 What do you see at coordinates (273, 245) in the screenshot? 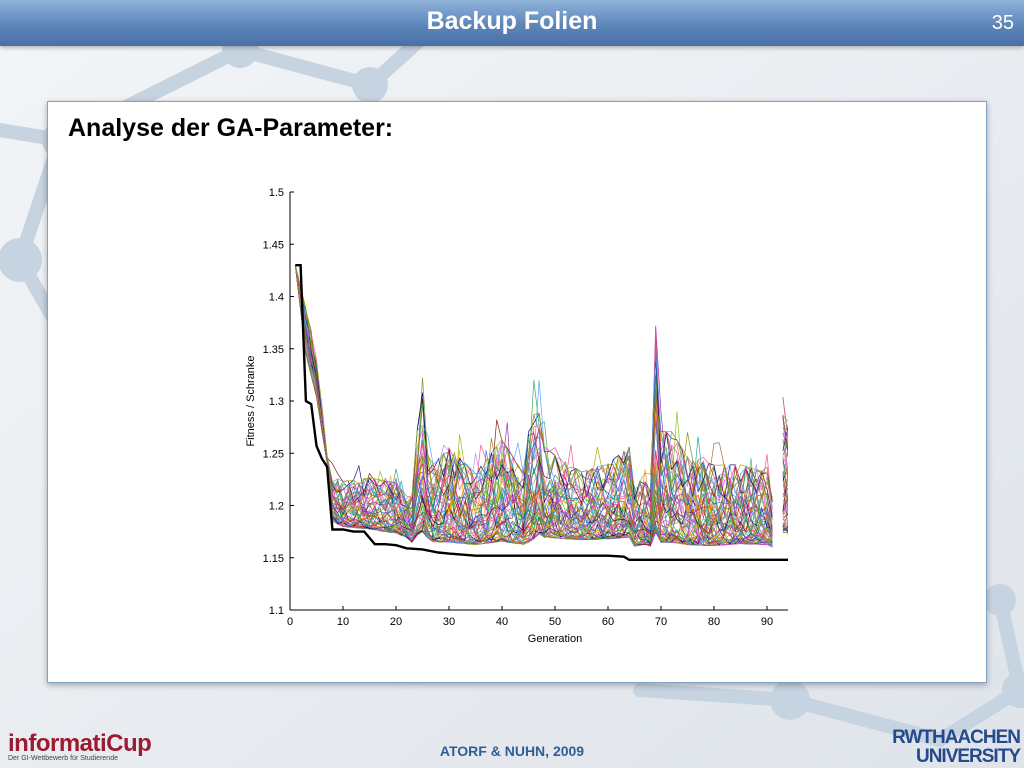
I see `y-tick-label: 1.45` at bounding box center [273, 245].